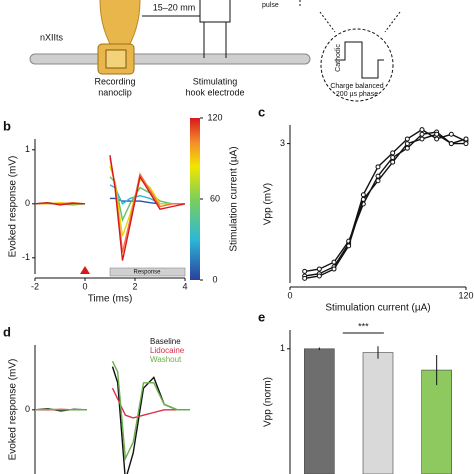 This screenshot has width=474, height=474. What do you see at coordinates (35, 286) in the screenshot?
I see `x-tick-label: -2` at bounding box center [35, 286].